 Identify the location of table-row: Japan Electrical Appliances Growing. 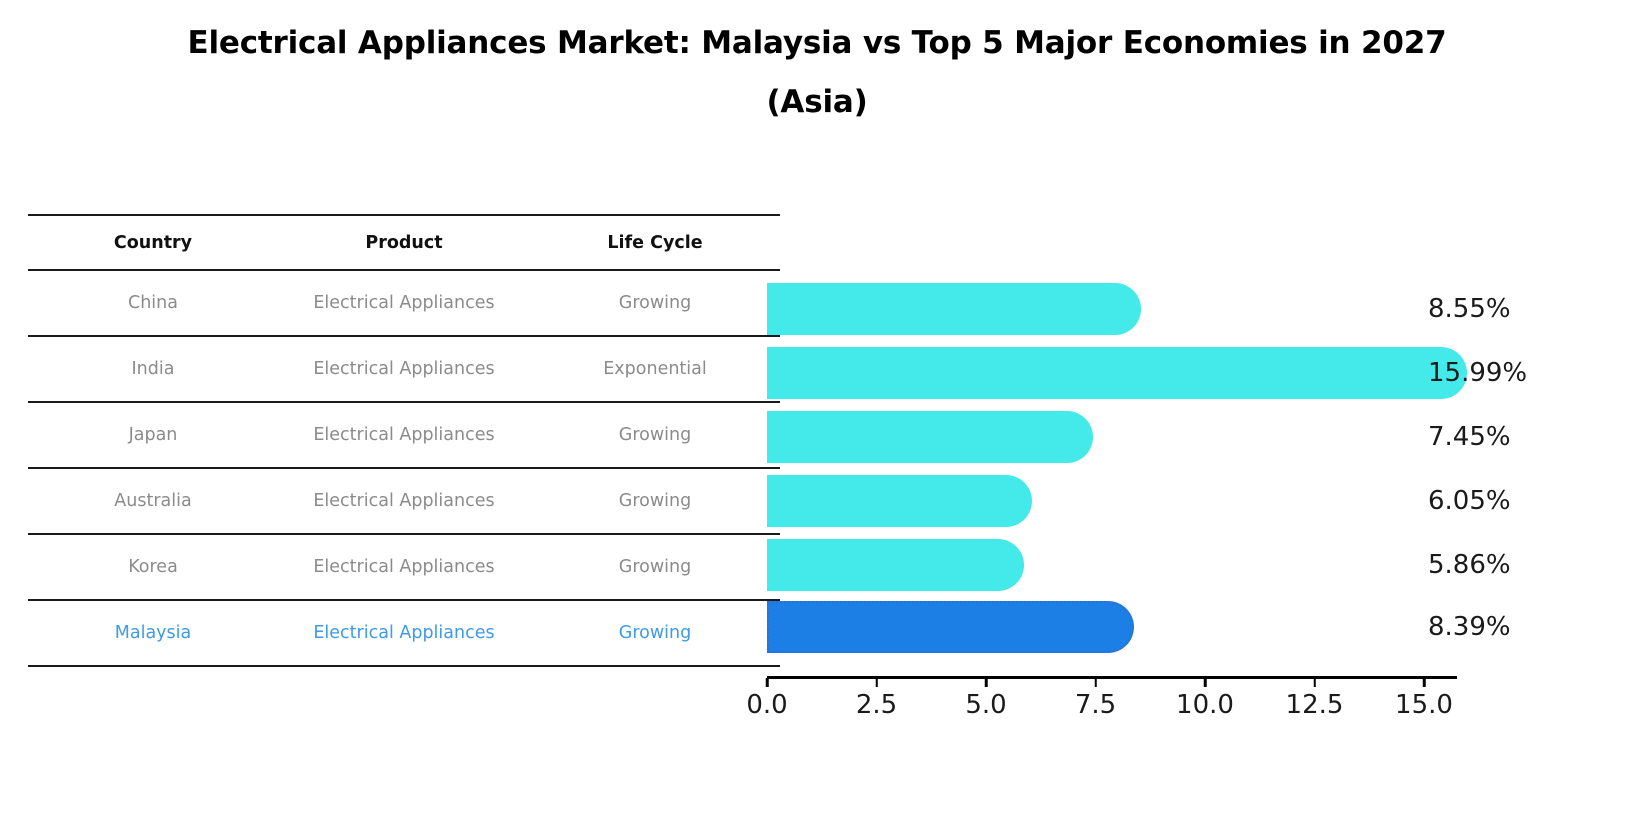
(404, 435).